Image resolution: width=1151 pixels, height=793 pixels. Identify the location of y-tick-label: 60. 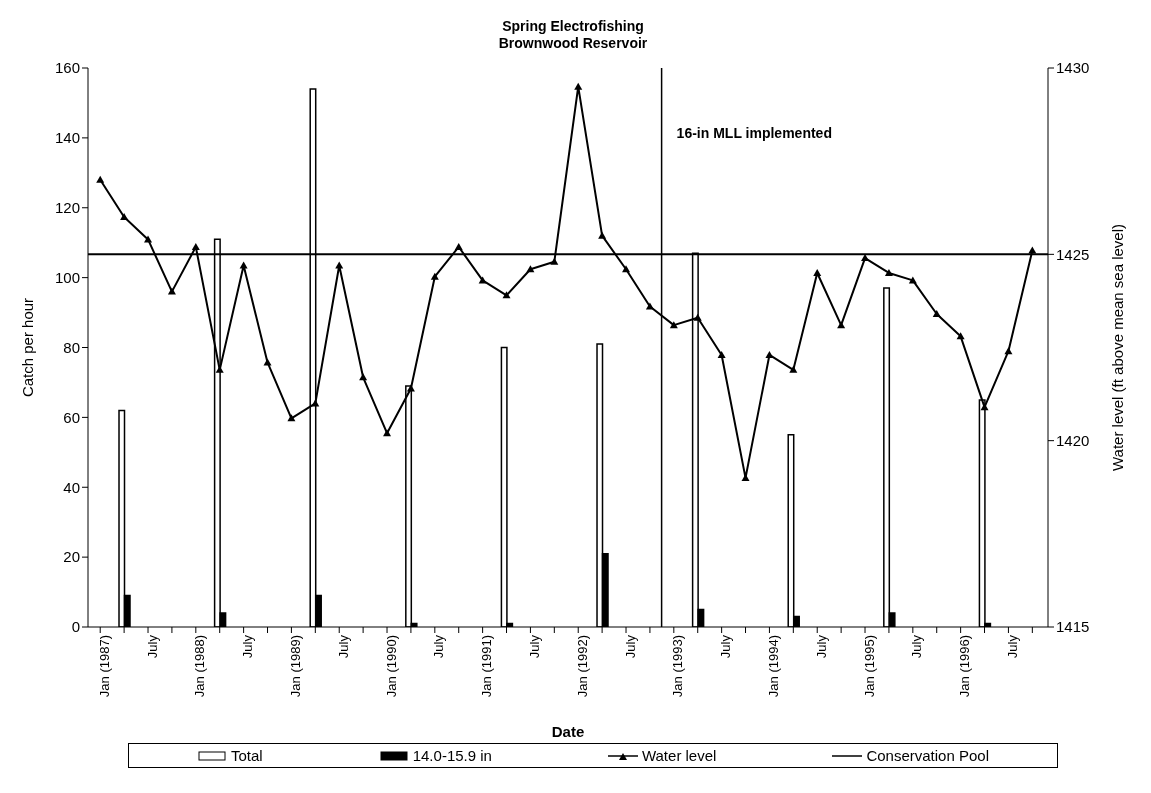
(71, 417).